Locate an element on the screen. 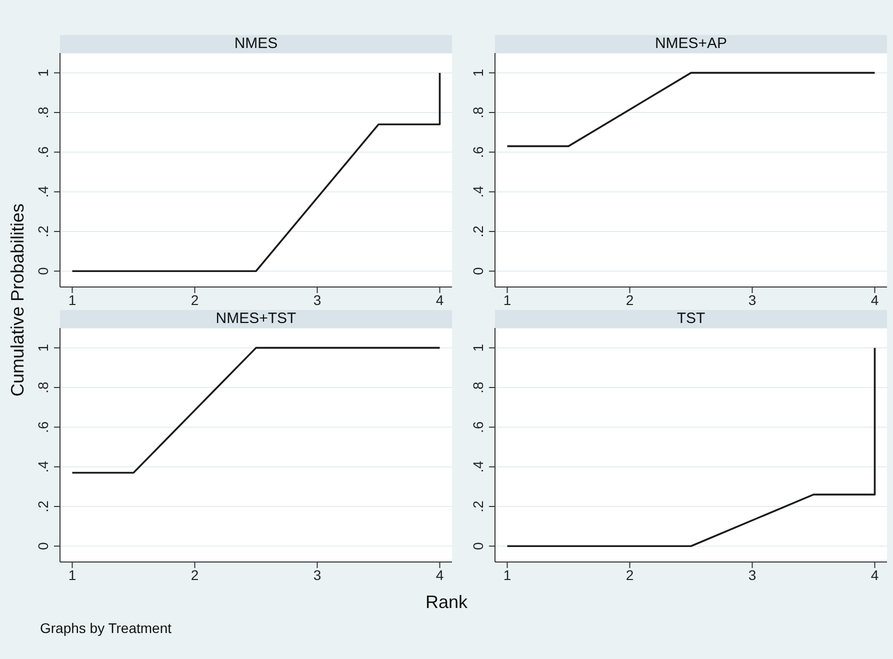 The height and width of the screenshot is (659, 893). chart-title: NMES+AP is located at coordinates (691, 44).